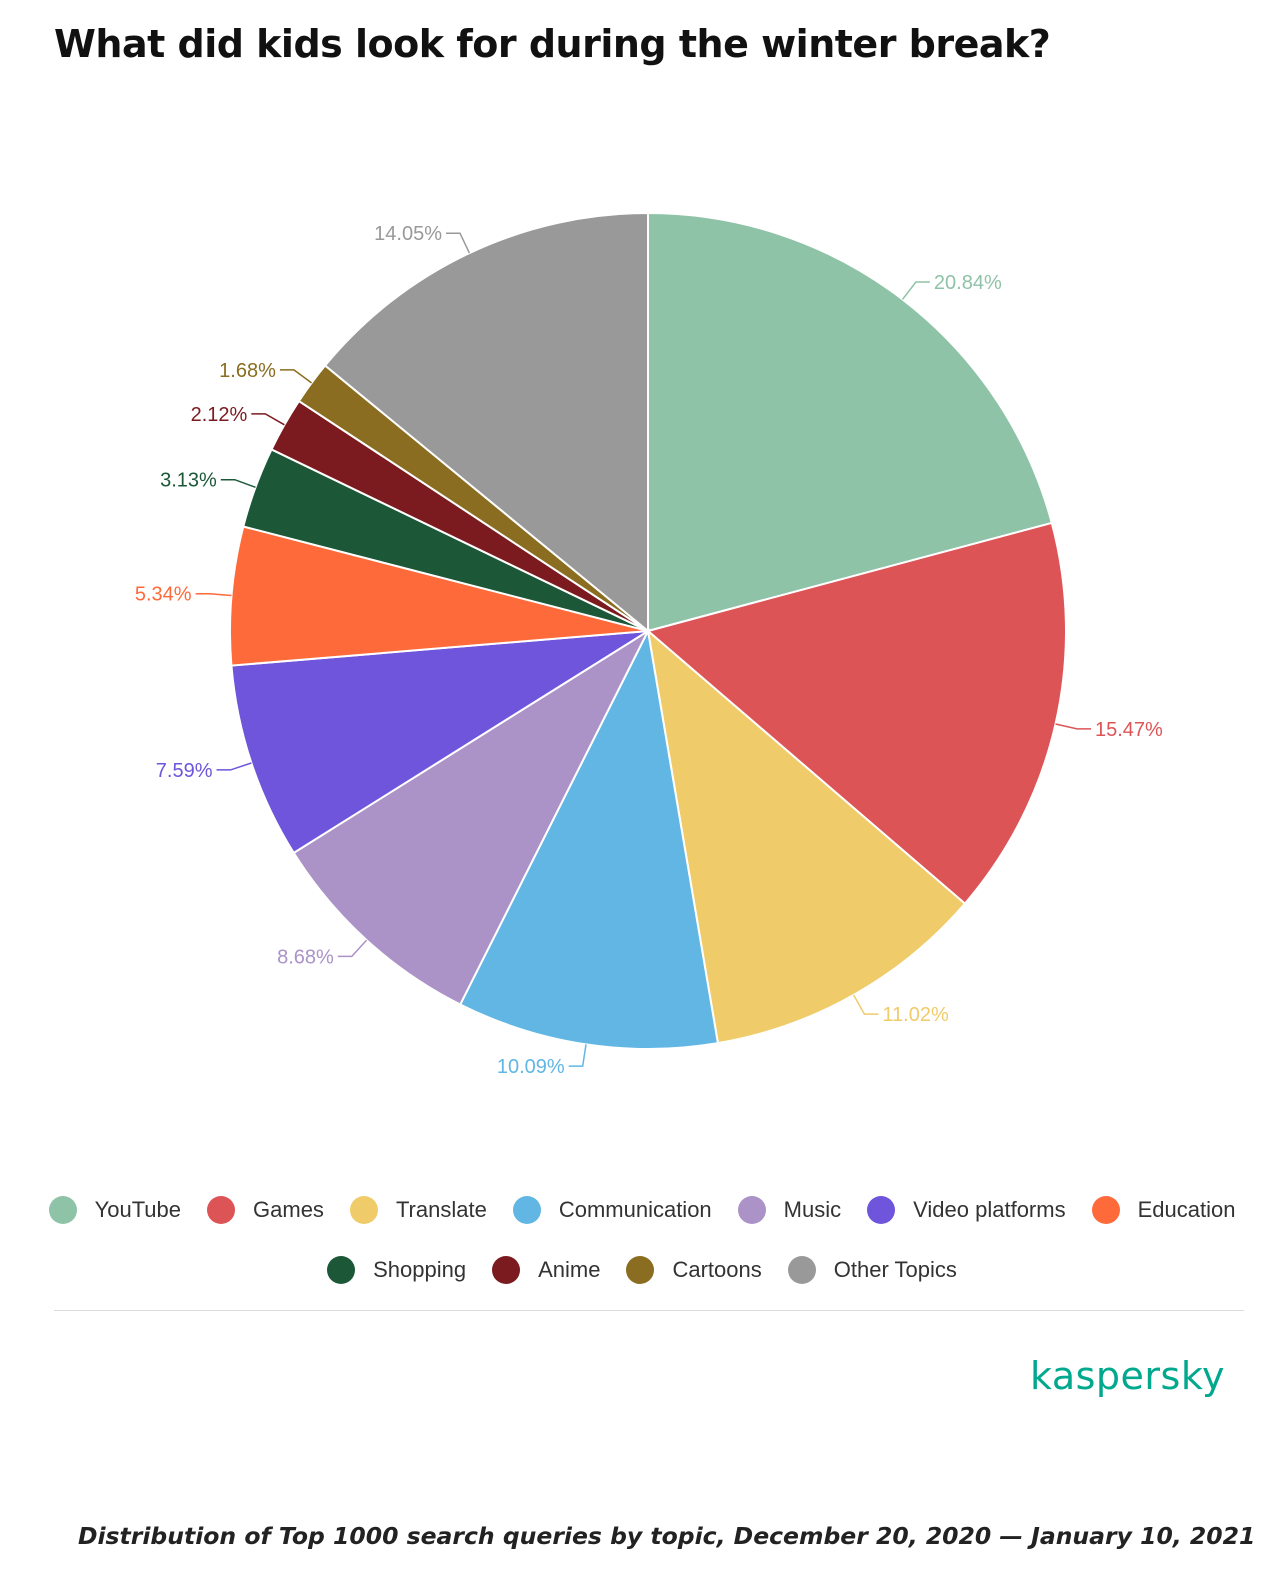  Describe the element at coordinates (968, 283) in the screenshot. I see `data-label-youtube: 20.84%` at that location.